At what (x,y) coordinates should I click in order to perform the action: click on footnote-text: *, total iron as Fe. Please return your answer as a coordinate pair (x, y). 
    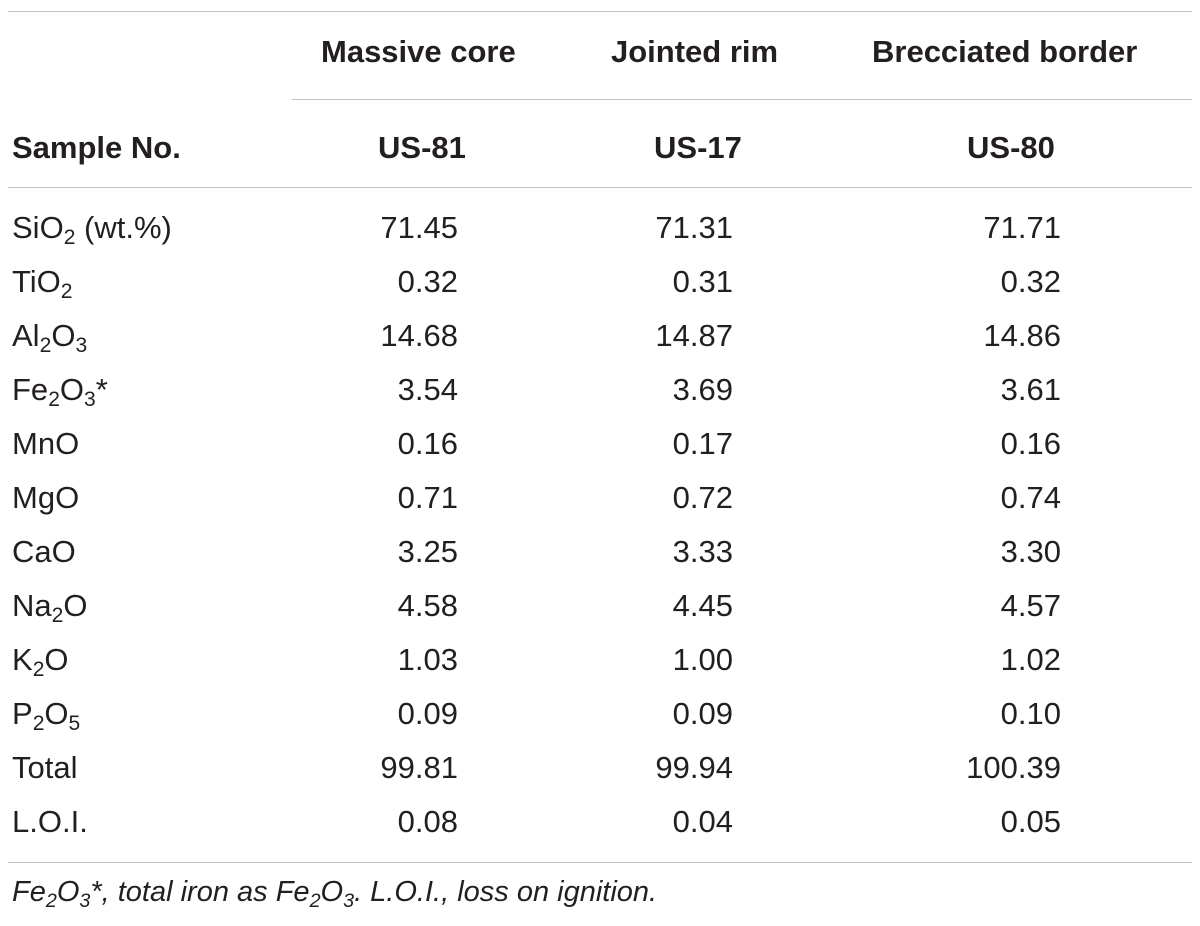
    Looking at the image, I should click on (200, 892).